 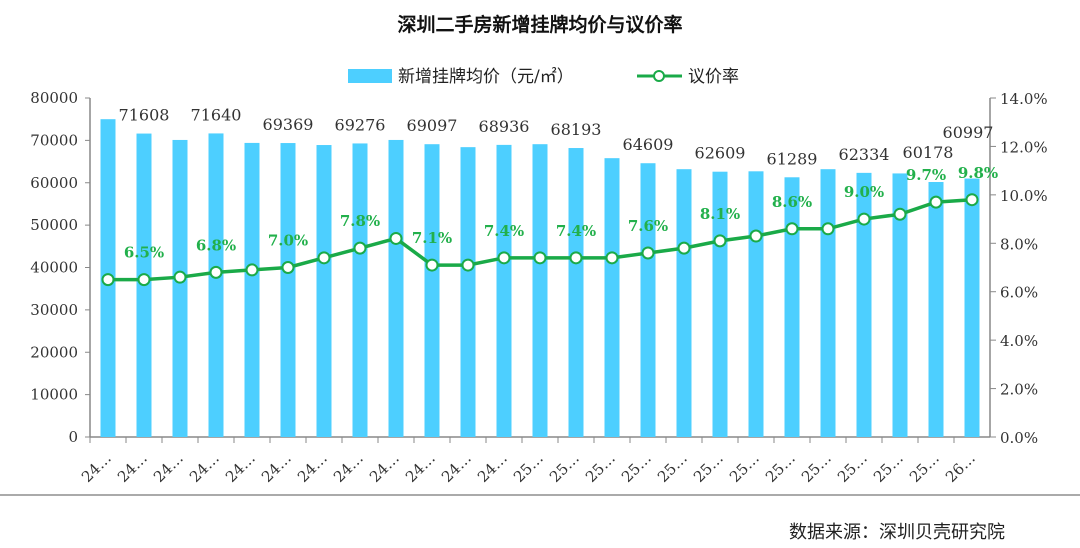 I want to click on bar-value-label: 71640, so click(x=216, y=114).